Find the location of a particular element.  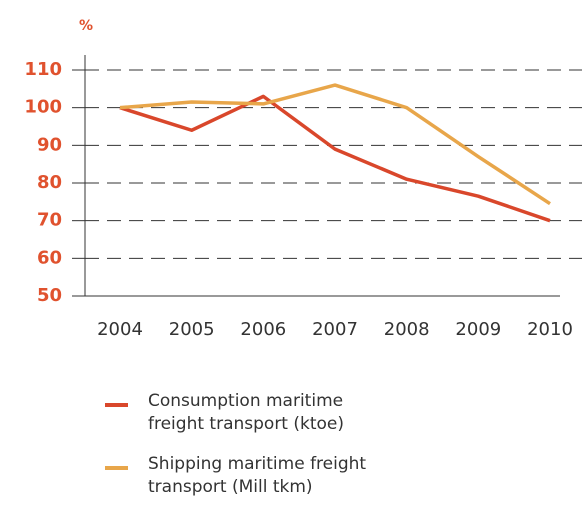

x-tick-label: 2005 is located at coordinates (192, 329).